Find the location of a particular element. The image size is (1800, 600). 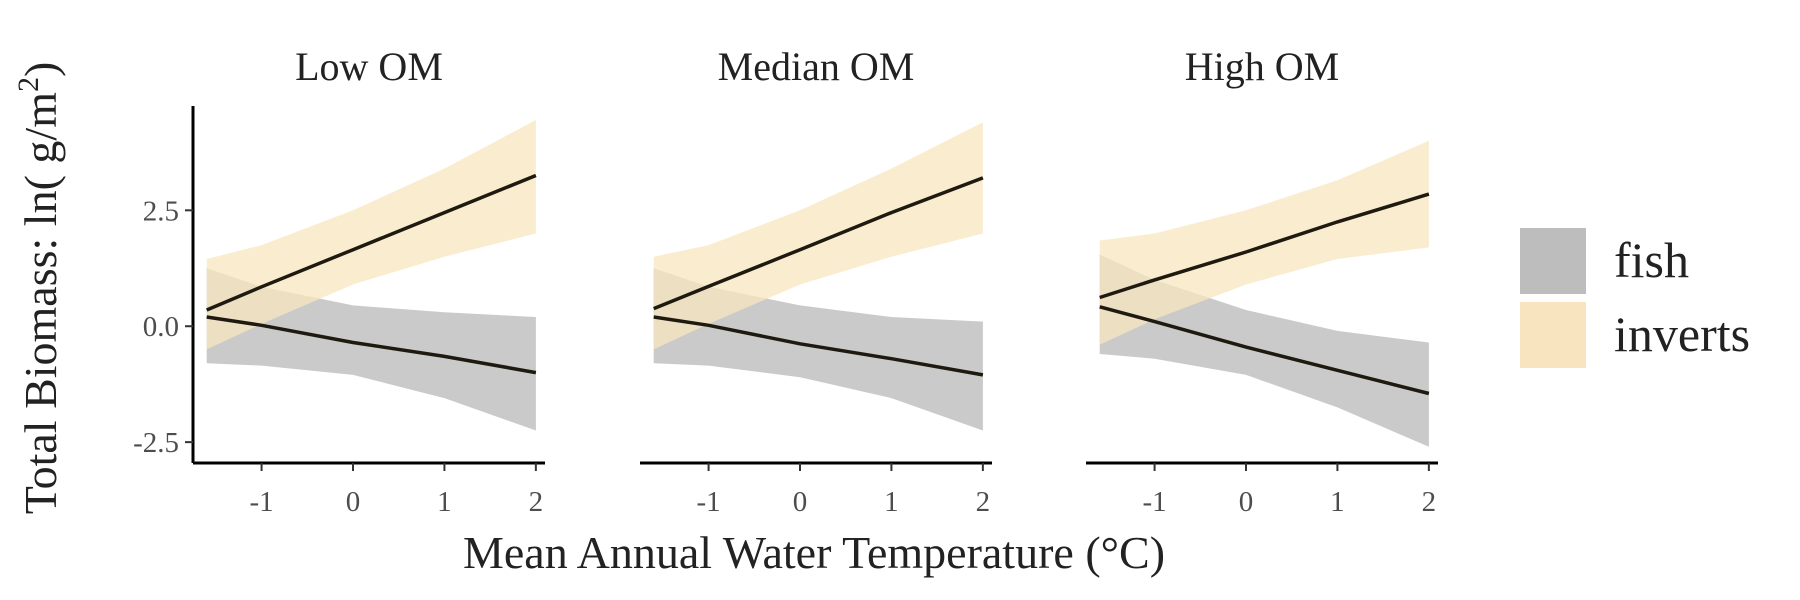

y-tick-label: 0.0 is located at coordinates (161, 327).